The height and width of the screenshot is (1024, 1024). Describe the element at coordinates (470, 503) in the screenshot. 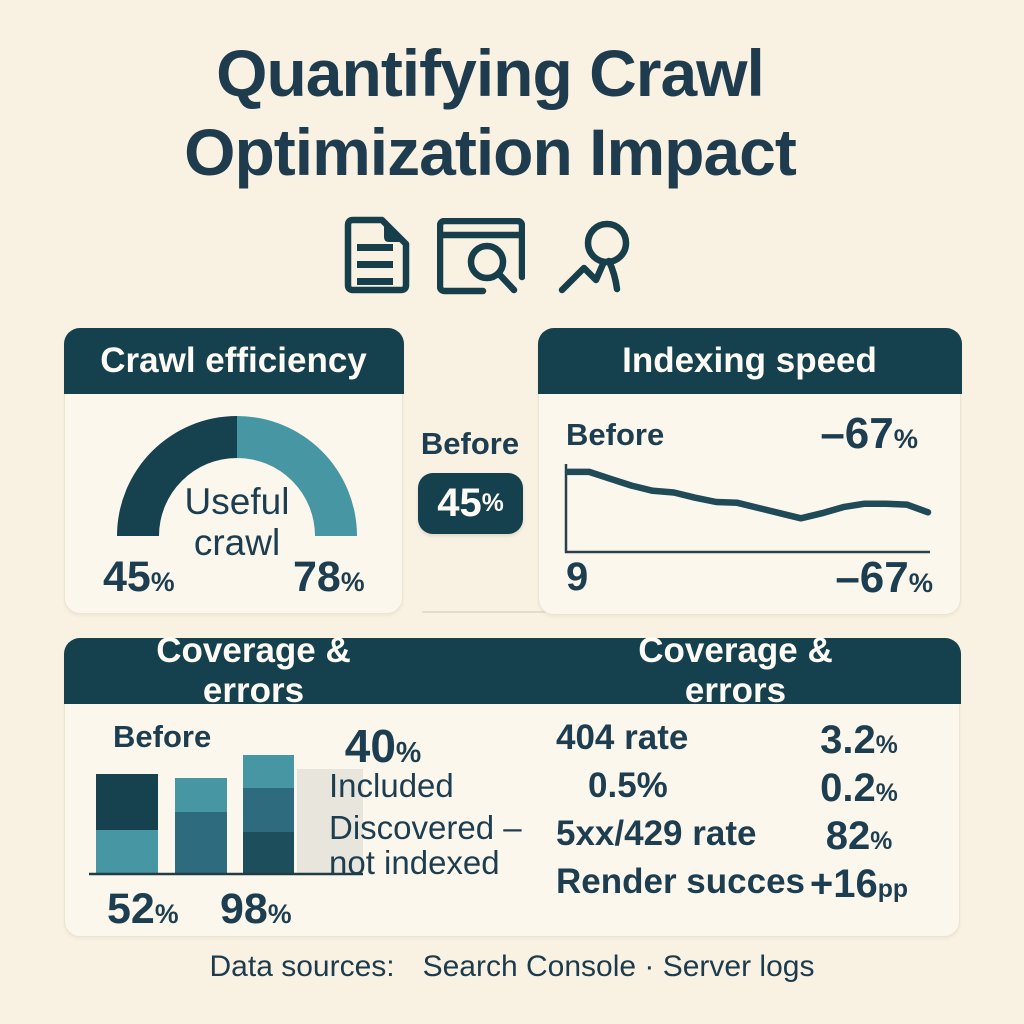

I see `before-badge: 45%` at that location.